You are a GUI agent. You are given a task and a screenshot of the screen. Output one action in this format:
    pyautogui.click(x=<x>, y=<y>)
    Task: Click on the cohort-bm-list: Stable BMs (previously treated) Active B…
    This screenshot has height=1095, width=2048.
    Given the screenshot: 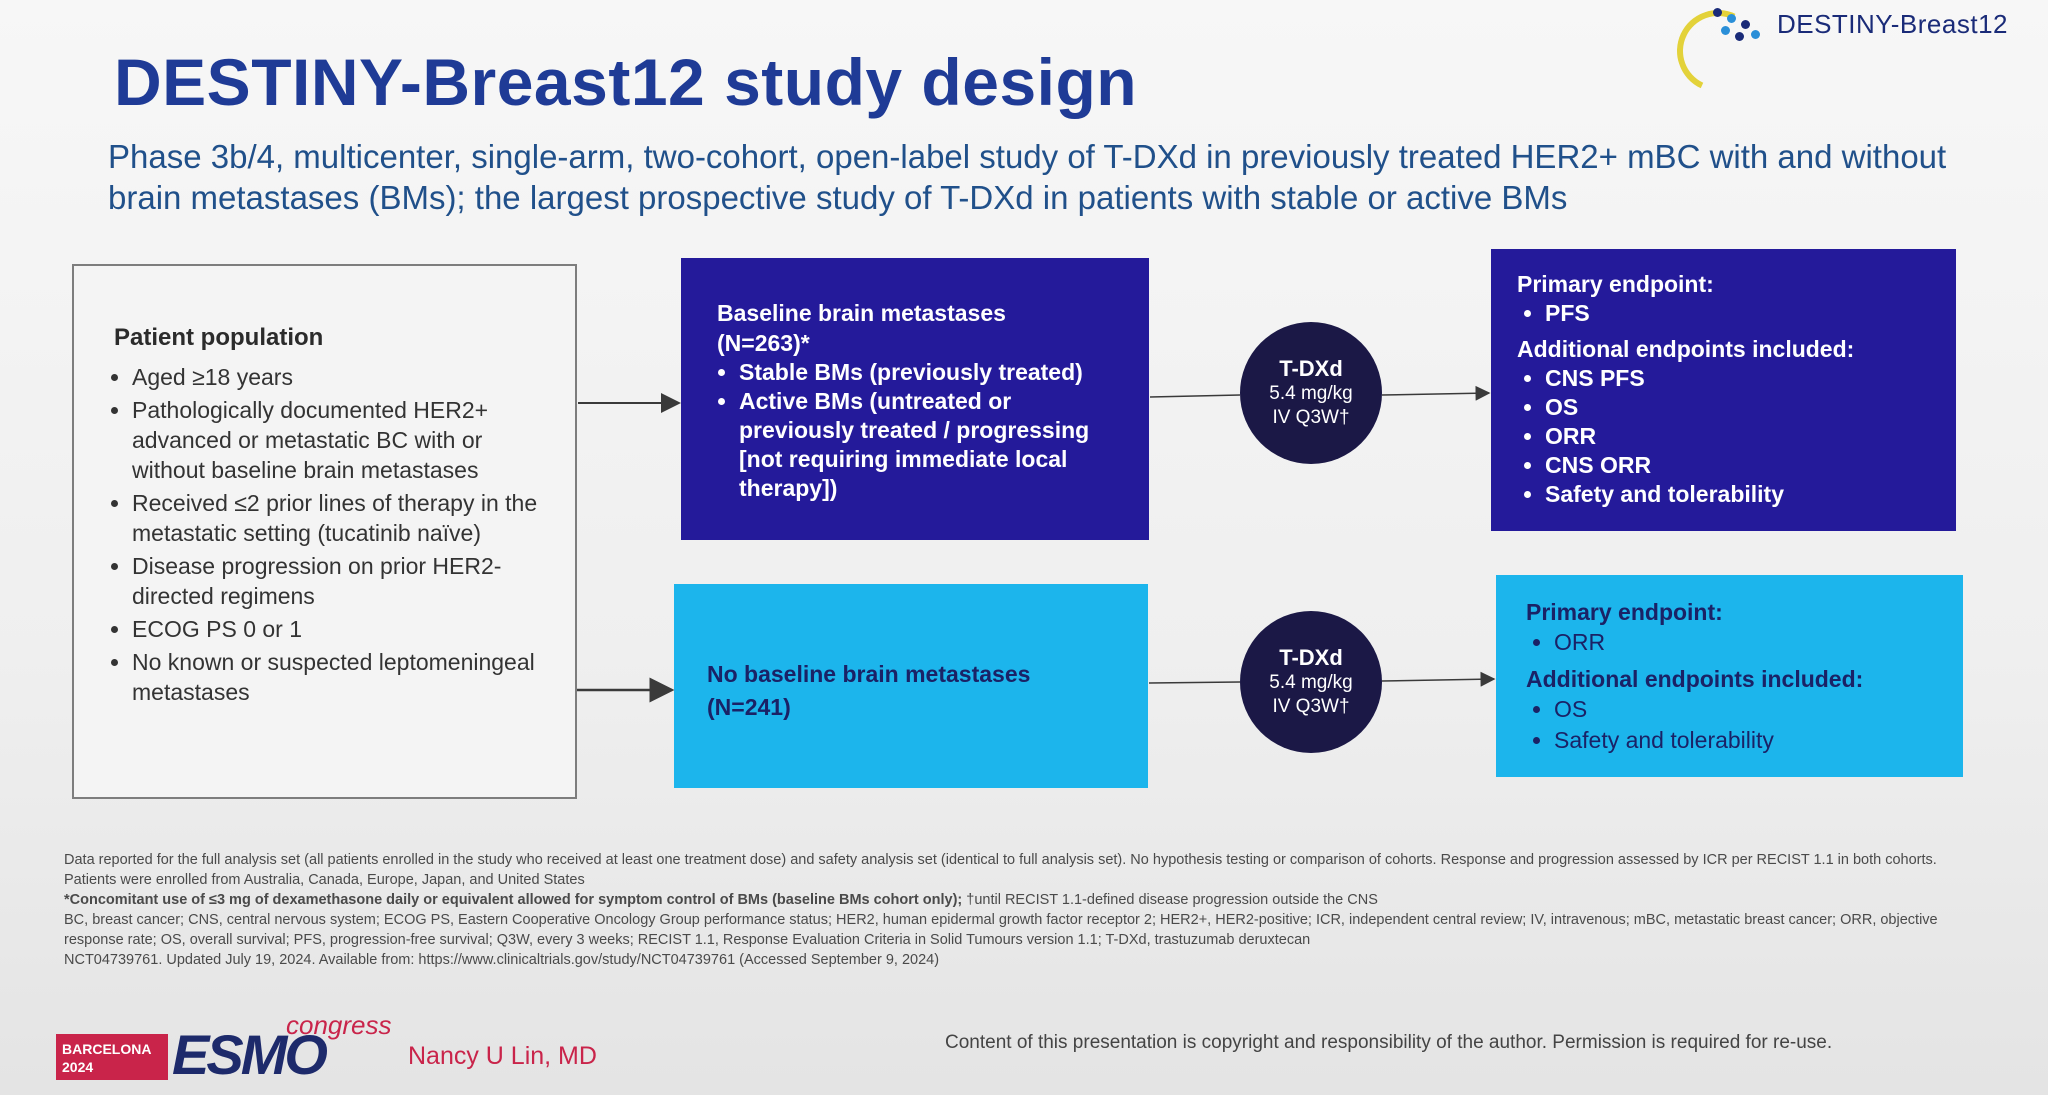 What is the action you would take?
    pyautogui.click(x=918, y=430)
    